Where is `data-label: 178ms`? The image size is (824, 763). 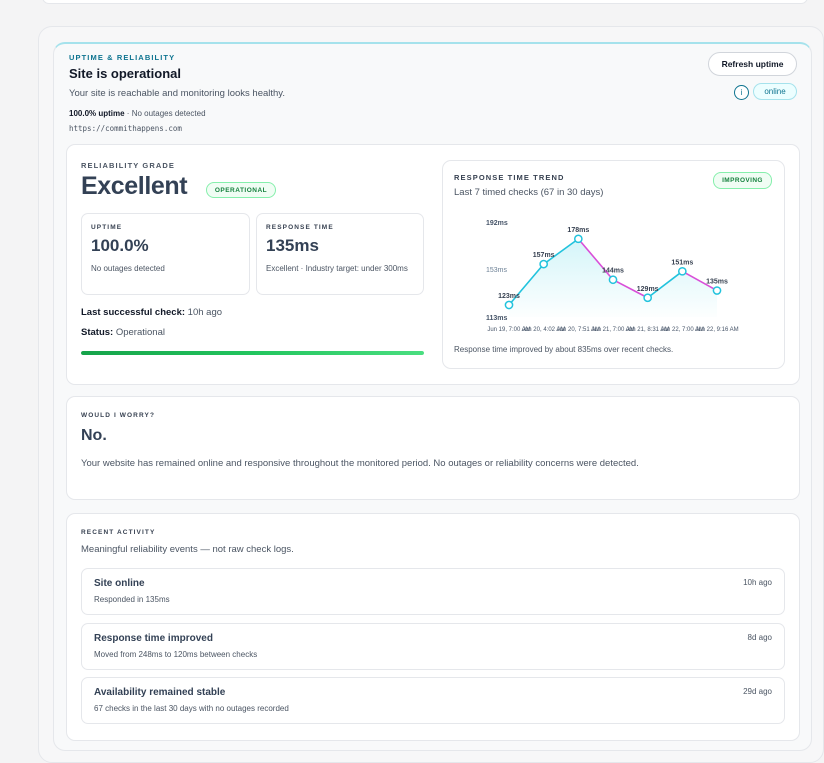 data-label: 178ms is located at coordinates (578, 230).